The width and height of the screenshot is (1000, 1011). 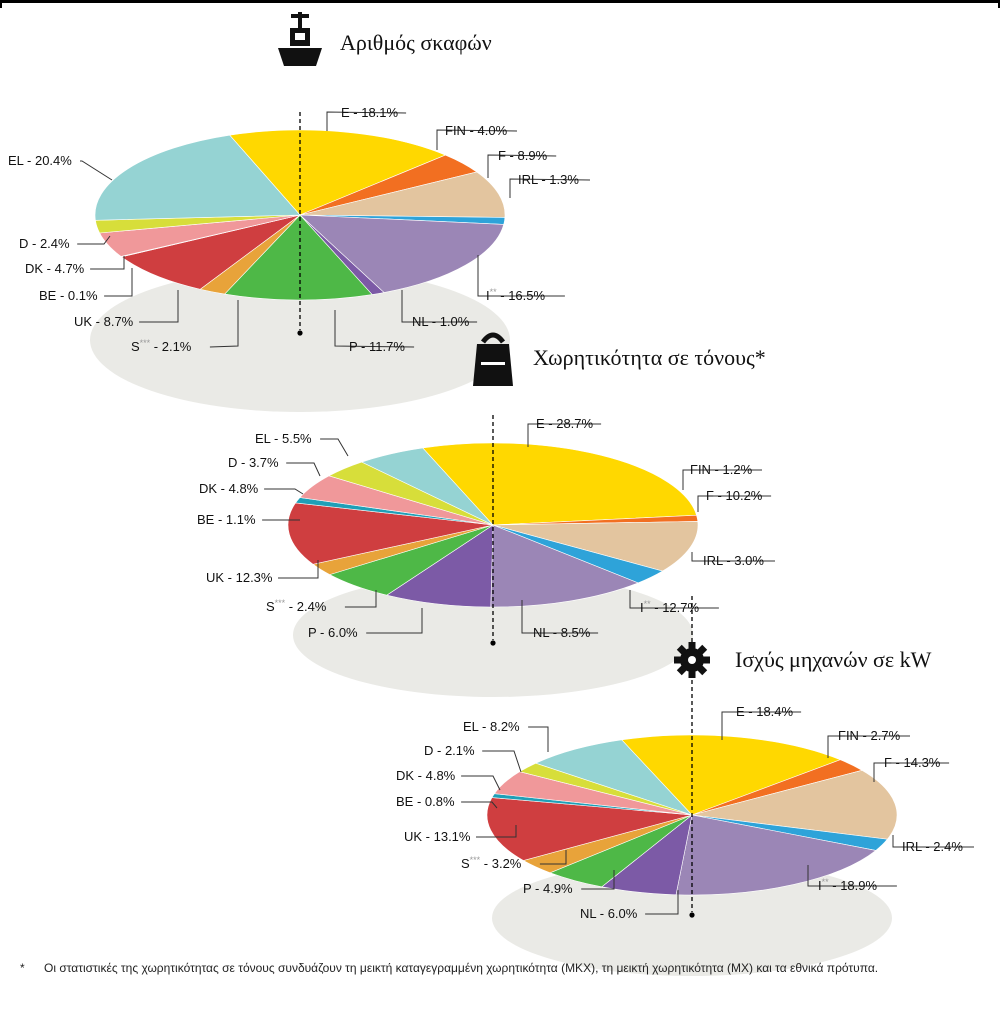 What do you see at coordinates (370, 112) in the screenshot?
I see `label-text: E - 18.1%` at bounding box center [370, 112].